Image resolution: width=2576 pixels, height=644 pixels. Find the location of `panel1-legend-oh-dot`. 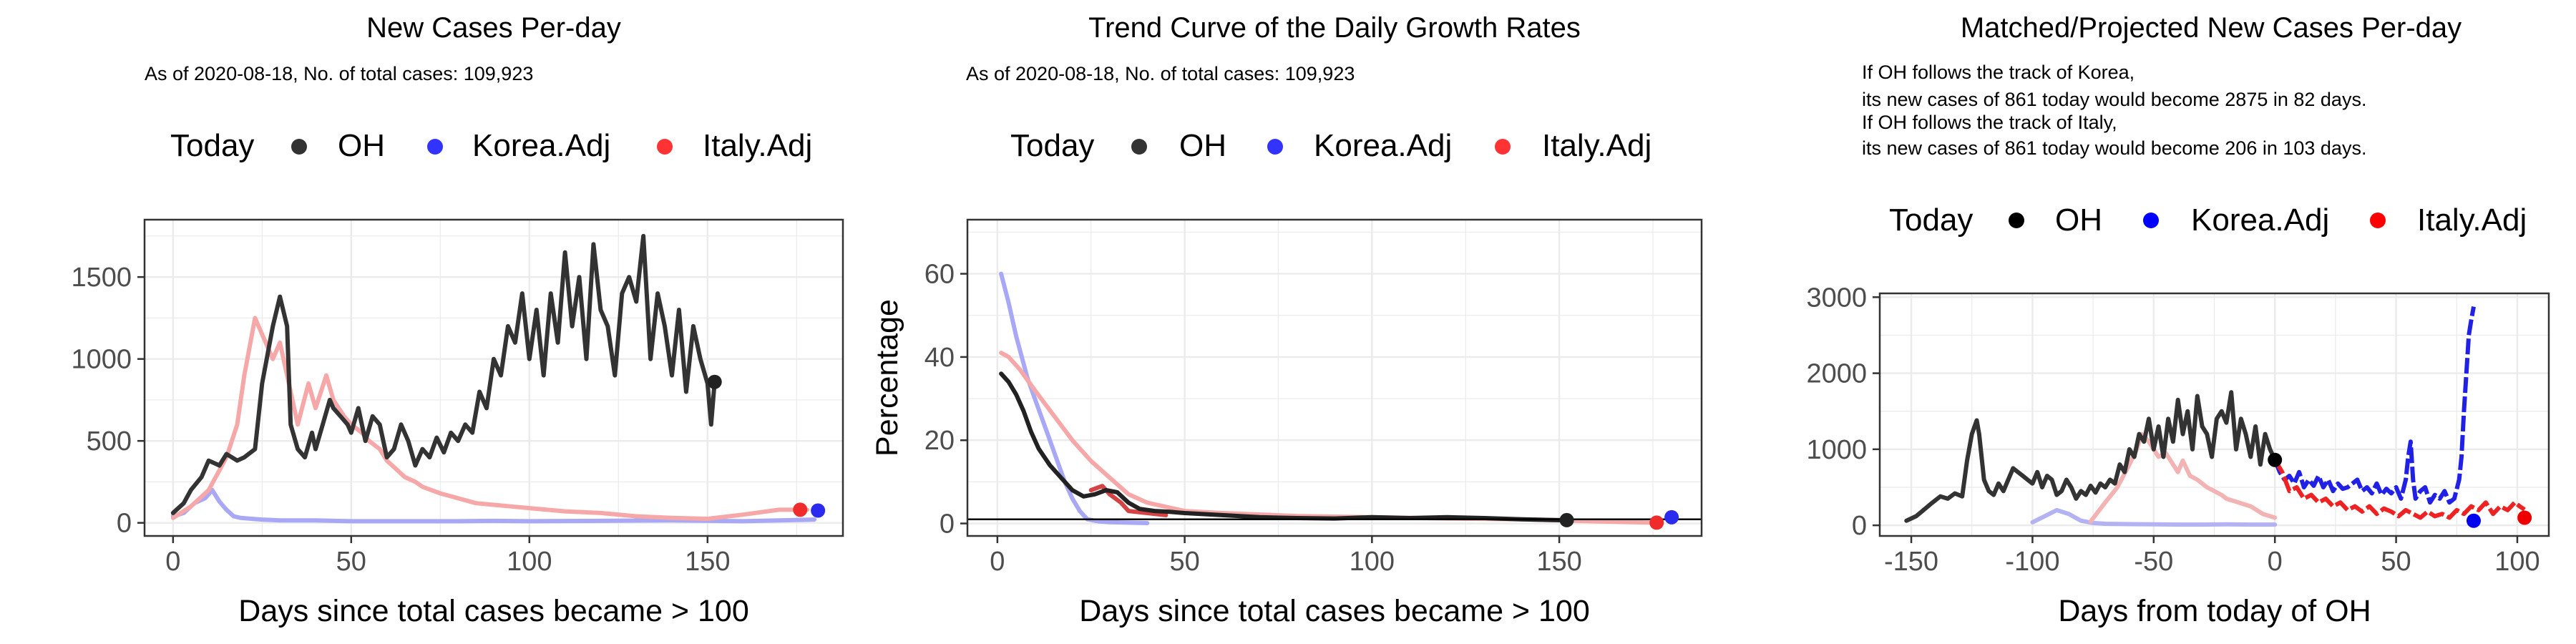

panel1-legend-oh-dot is located at coordinates (299, 147).